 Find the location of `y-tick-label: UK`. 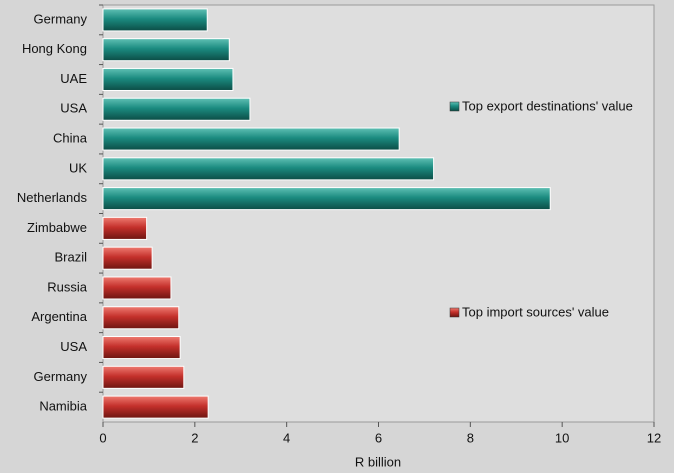

y-tick-label: UK is located at coordinates (78, 167).